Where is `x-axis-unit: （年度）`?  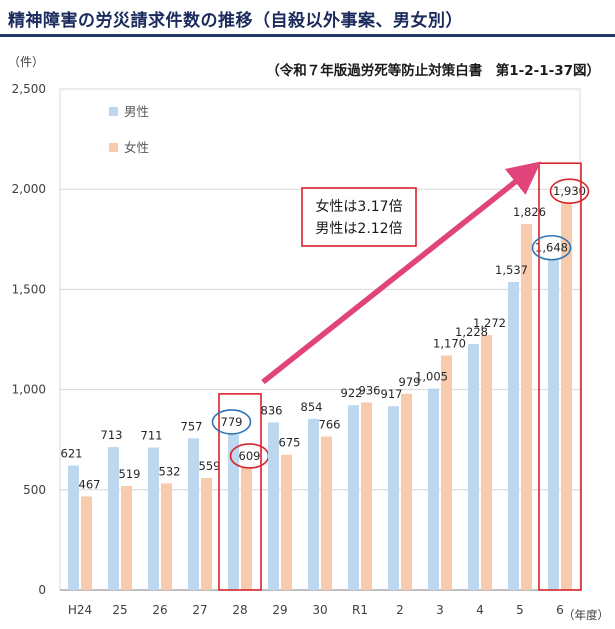 x-axis-unit: （年度） is located at coordinates (586, 615).